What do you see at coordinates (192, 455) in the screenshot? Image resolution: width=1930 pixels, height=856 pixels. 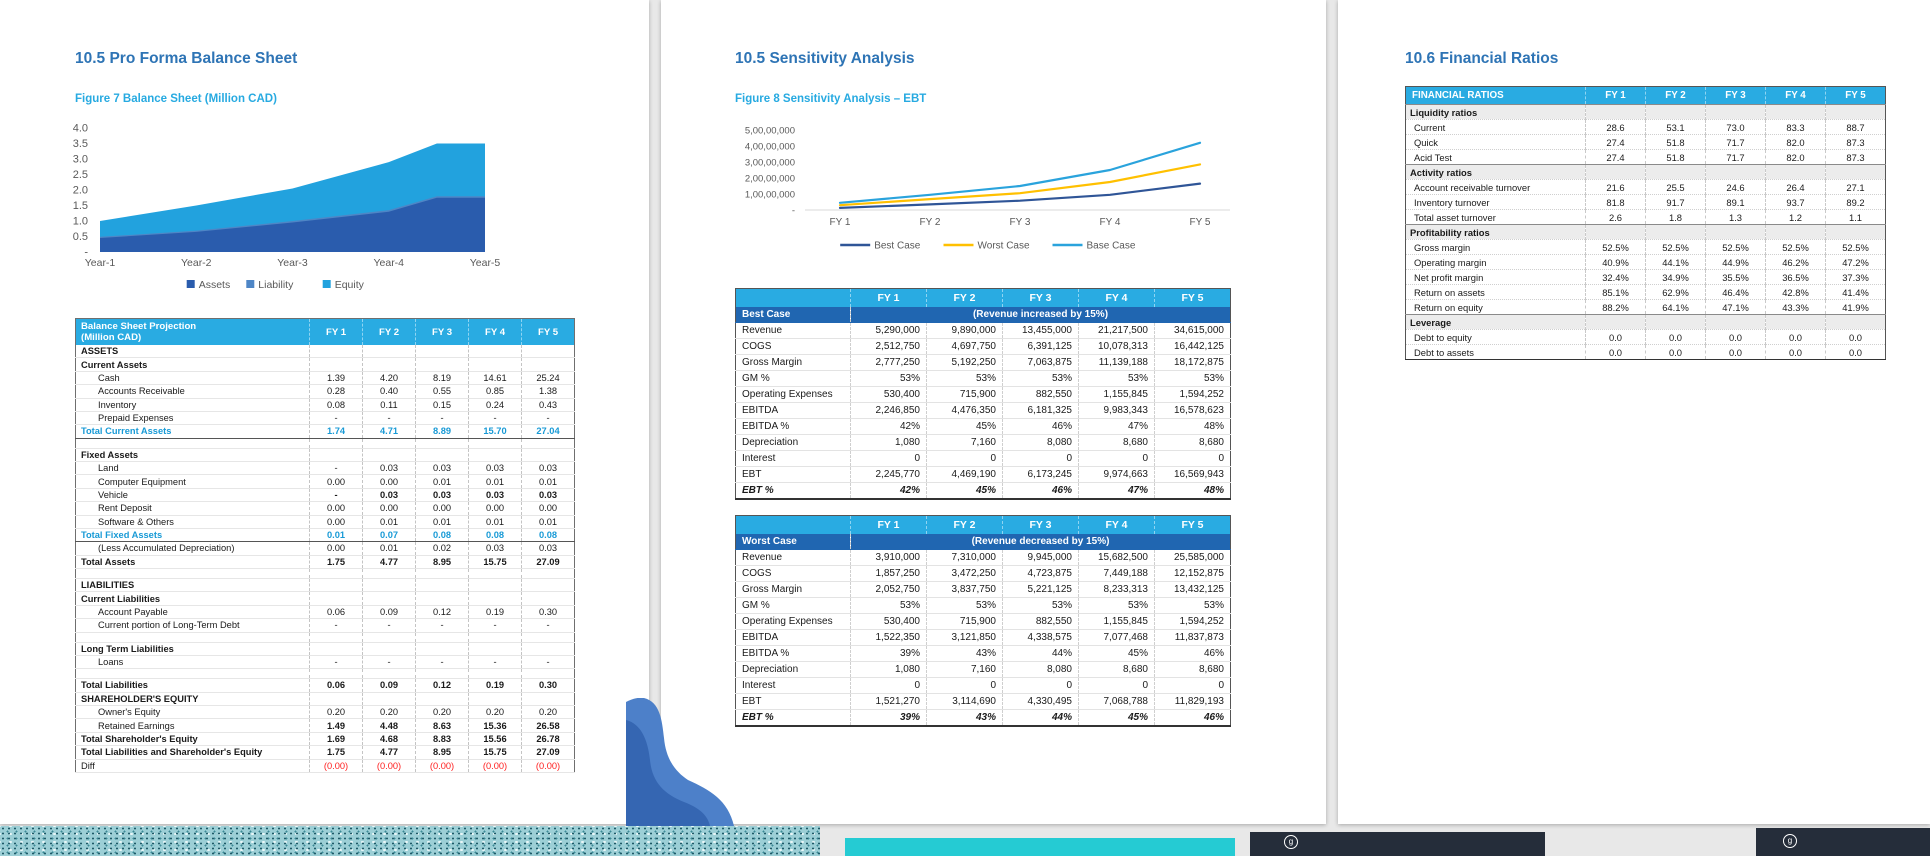 I see `row-label: Fixed Assets` at bounding box center [192, 455].